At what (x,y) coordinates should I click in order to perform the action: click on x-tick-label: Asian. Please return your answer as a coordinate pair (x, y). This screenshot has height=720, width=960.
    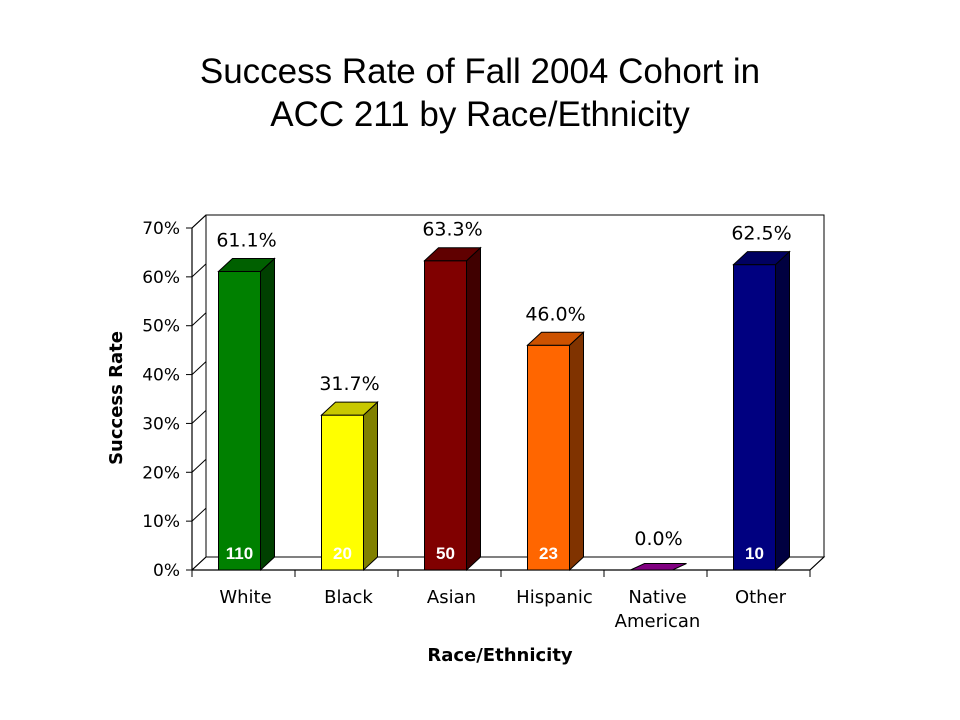
    Looking at the image, I should click on (451, 597).